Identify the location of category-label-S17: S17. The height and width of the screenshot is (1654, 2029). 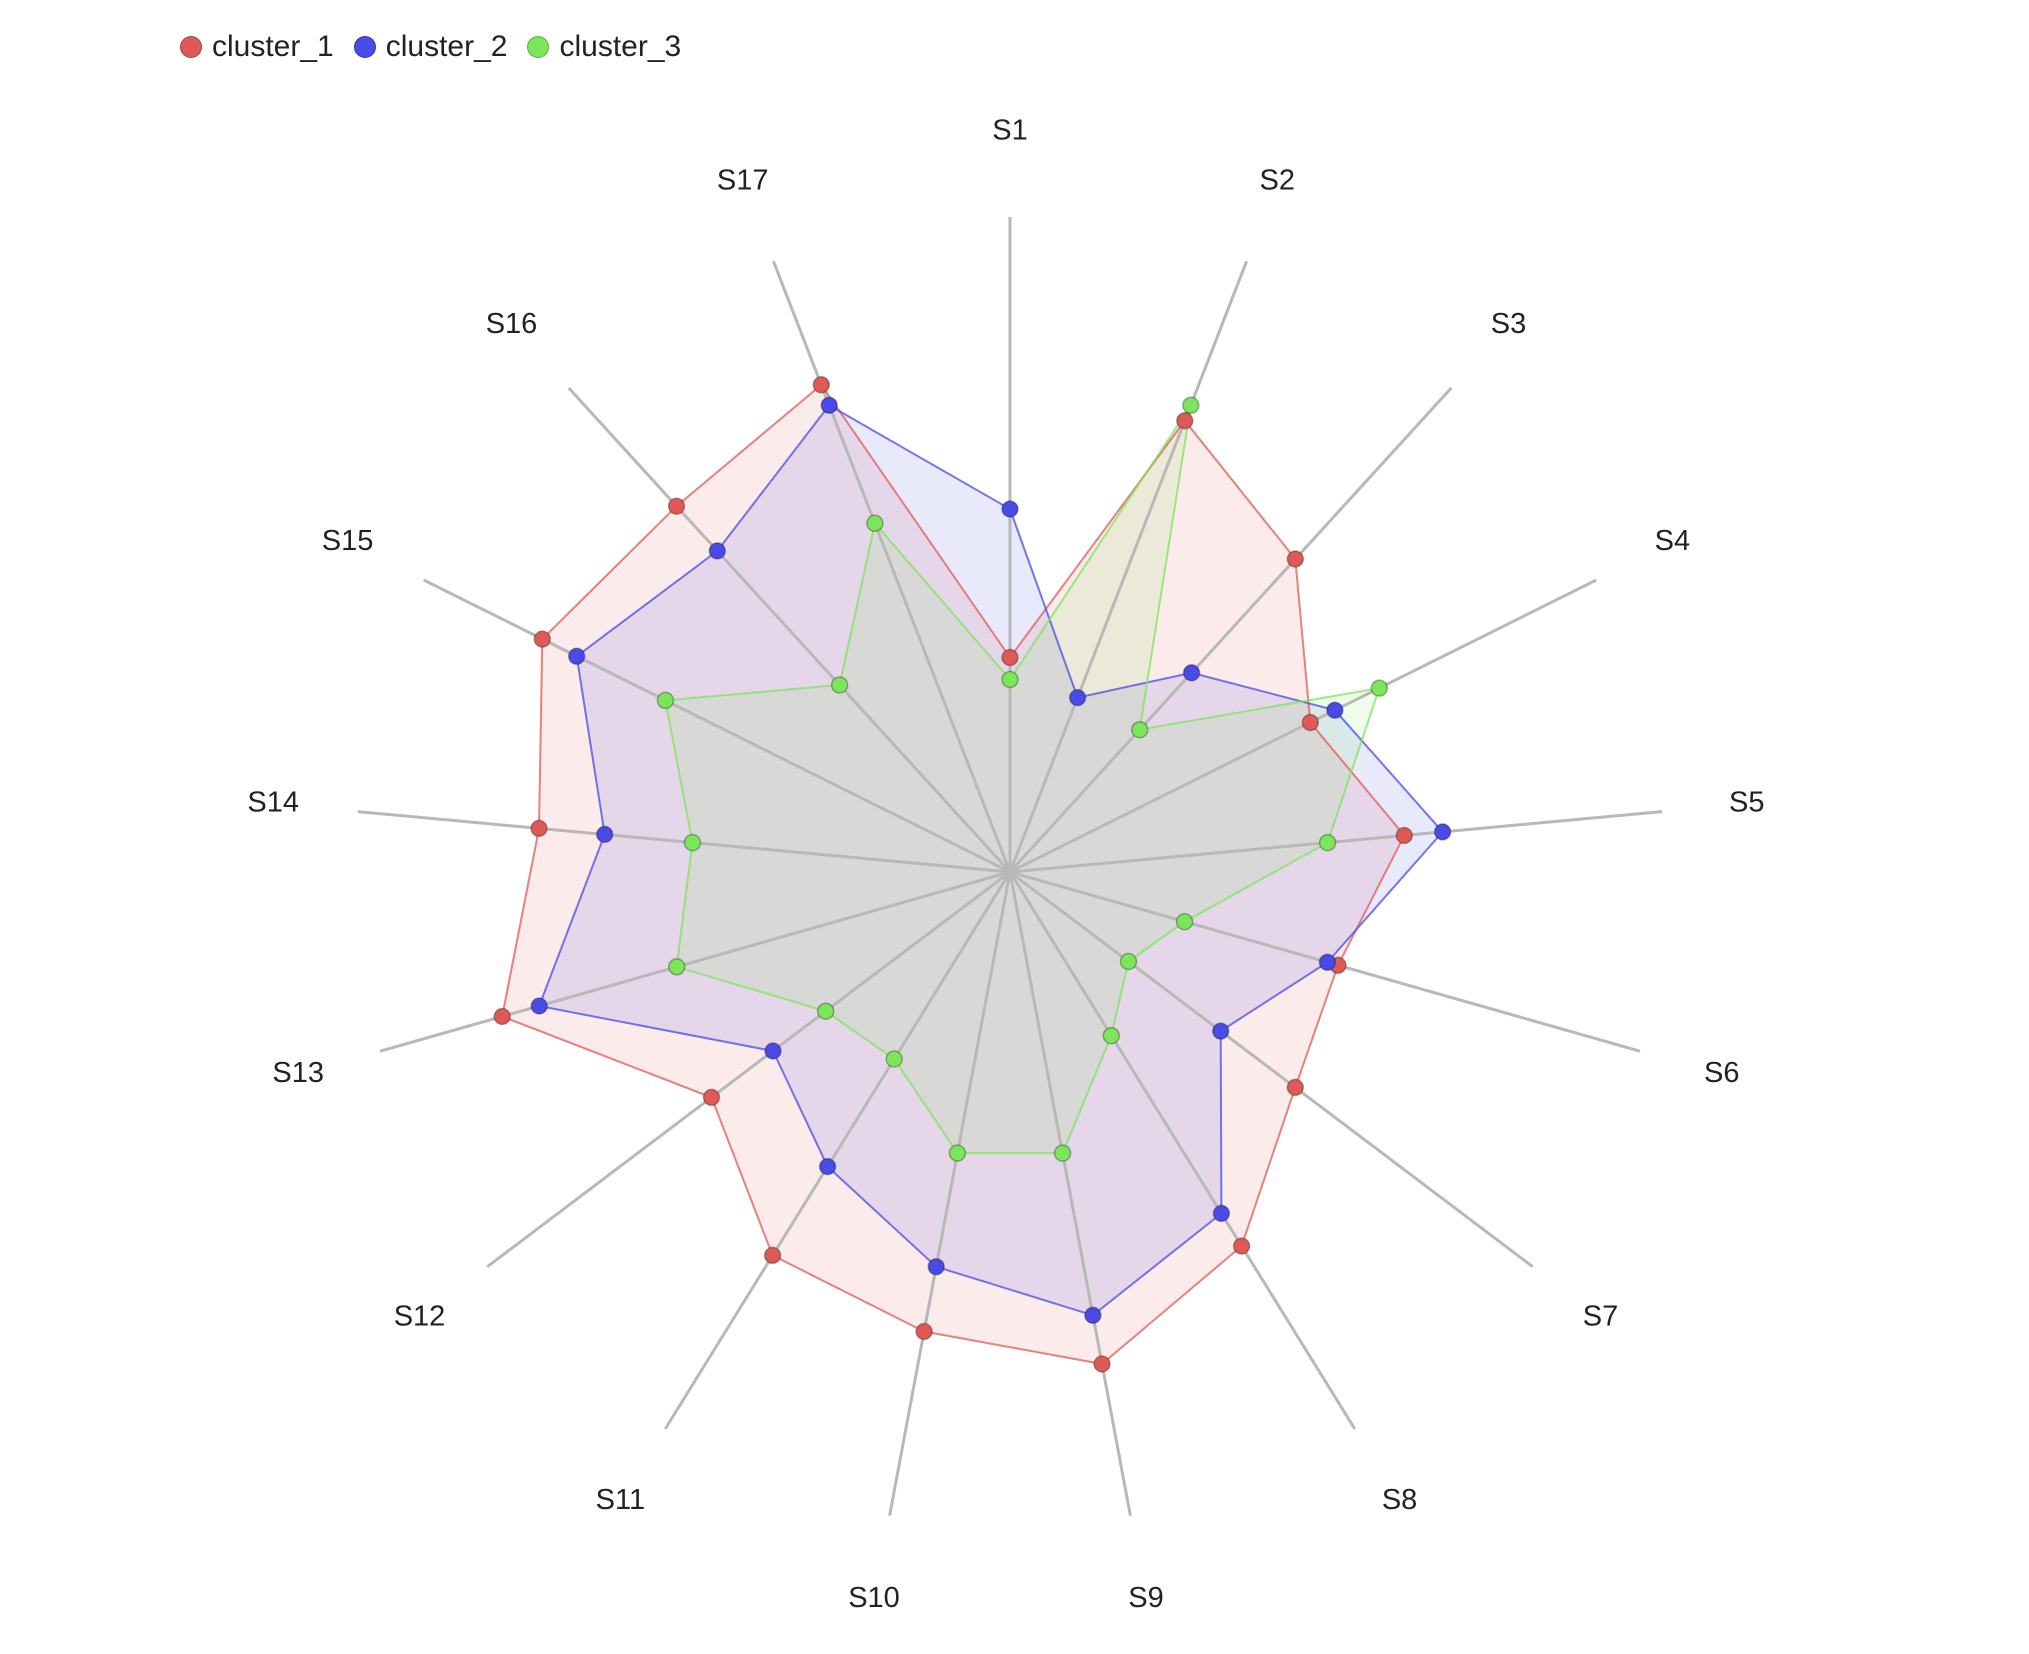
(743, 181).